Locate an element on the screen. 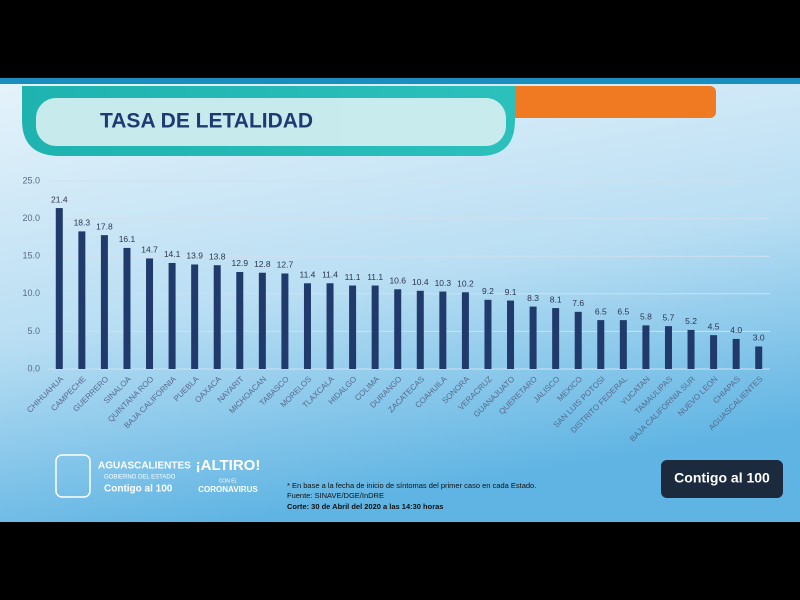 This screenshot has width=800, height=600. y-tick-label: 25.0 is located at coordinates (31, 180).